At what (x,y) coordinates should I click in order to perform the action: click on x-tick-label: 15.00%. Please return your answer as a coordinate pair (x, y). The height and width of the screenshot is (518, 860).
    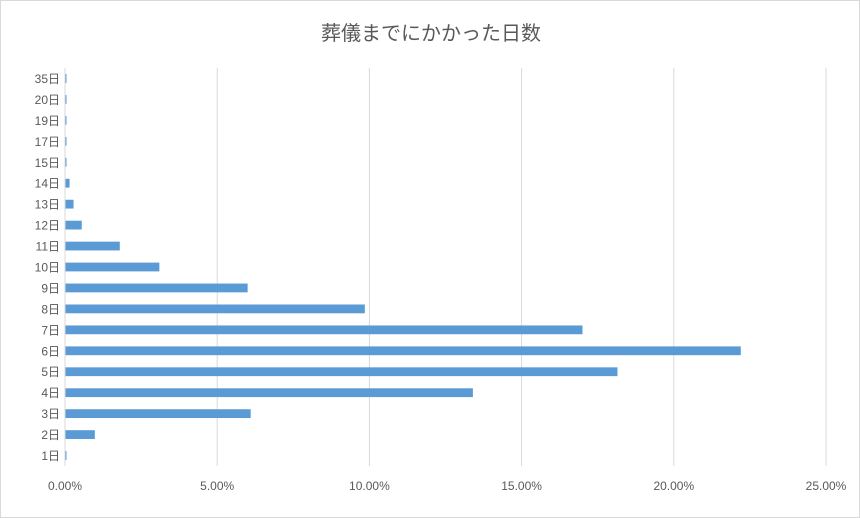
    Looking at the image, I should click on (521, 486).